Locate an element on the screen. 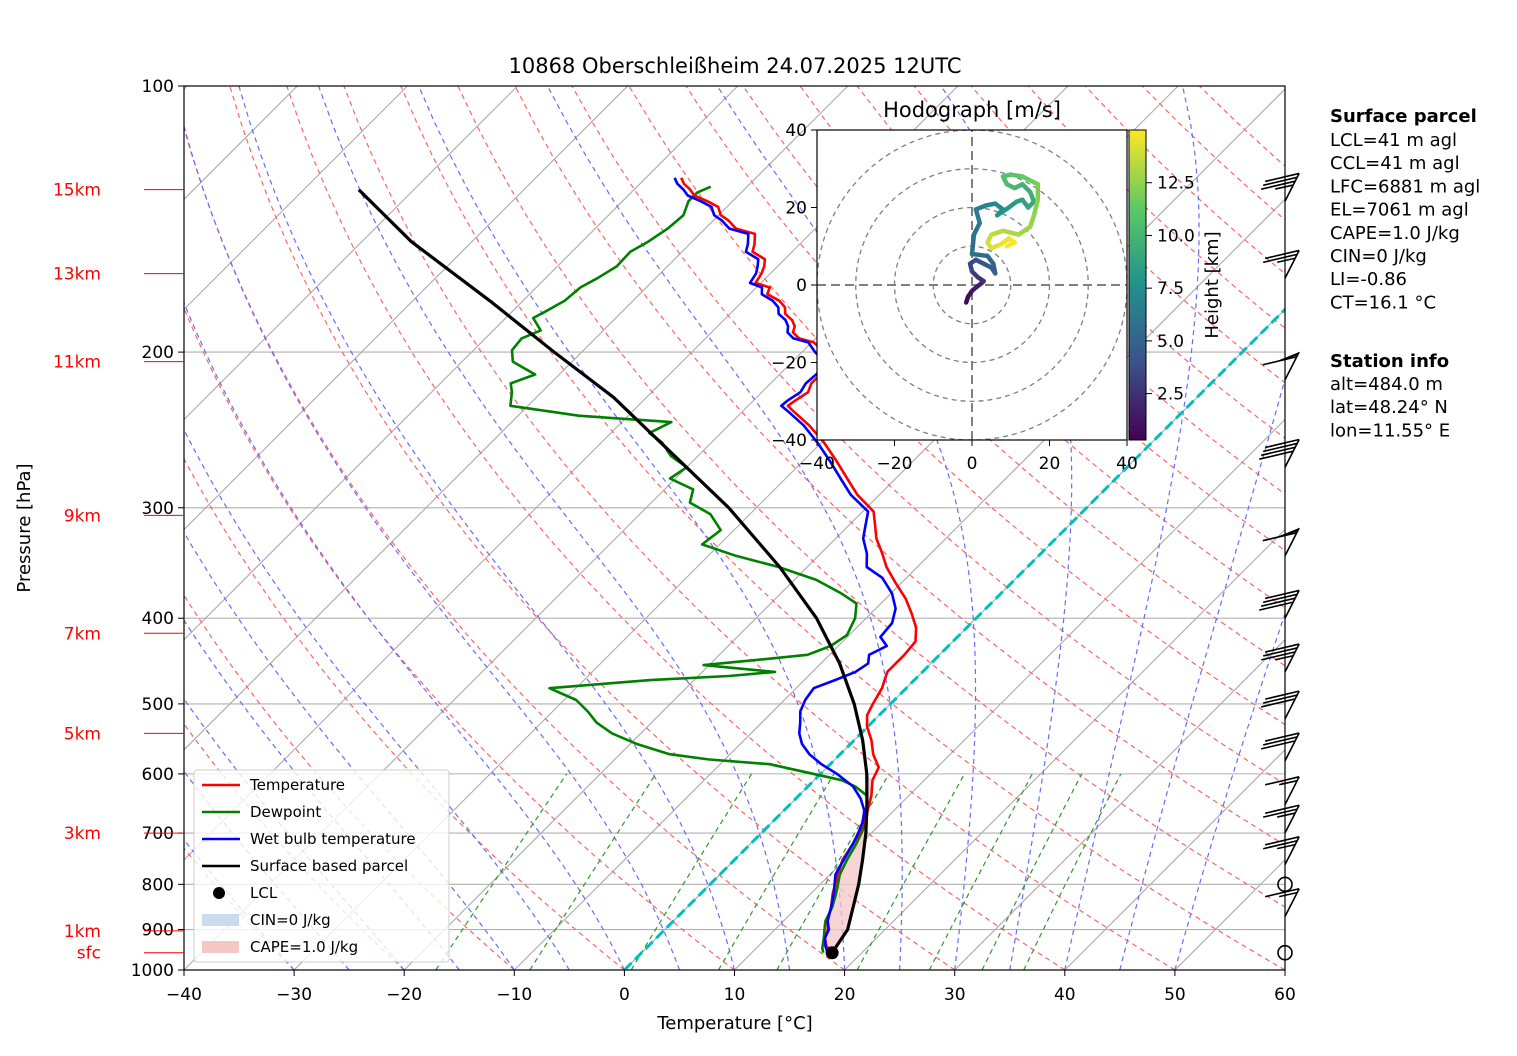 This screenshot has width=1517, height=1056. surface-parcel-line: CIN=0 J/kg is located at coordinates (1378, 256).